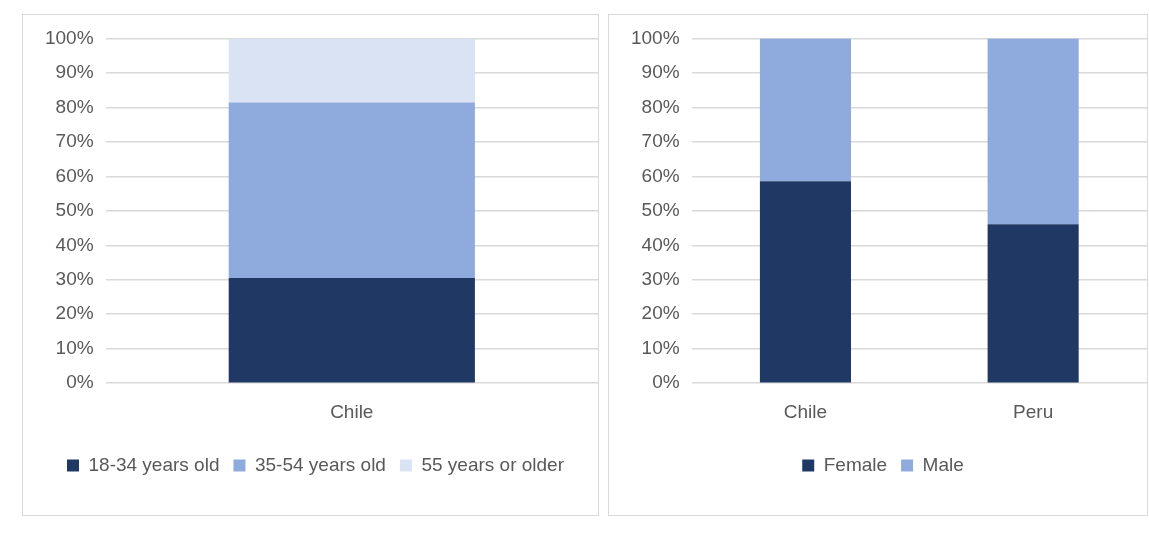 This screenshot has height=548, width=1149. I want to click on legend-label: 55 years or older, so click(493, 464).